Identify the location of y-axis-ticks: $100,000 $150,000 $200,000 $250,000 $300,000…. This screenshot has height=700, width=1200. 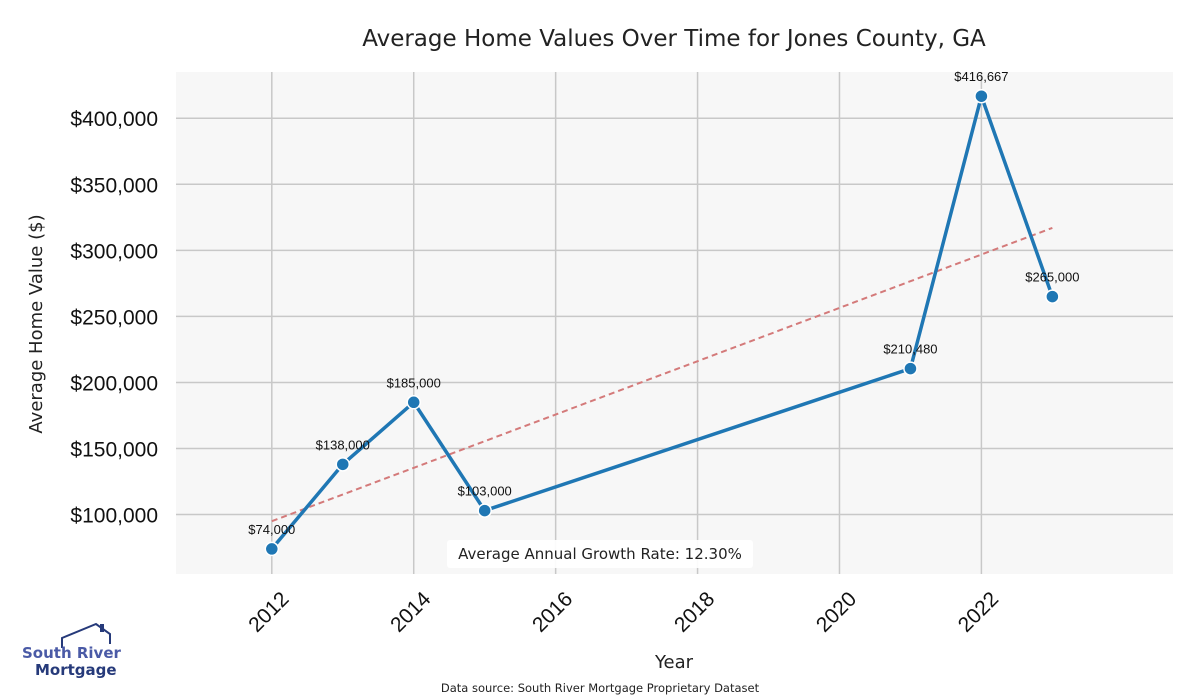
(114, 317).